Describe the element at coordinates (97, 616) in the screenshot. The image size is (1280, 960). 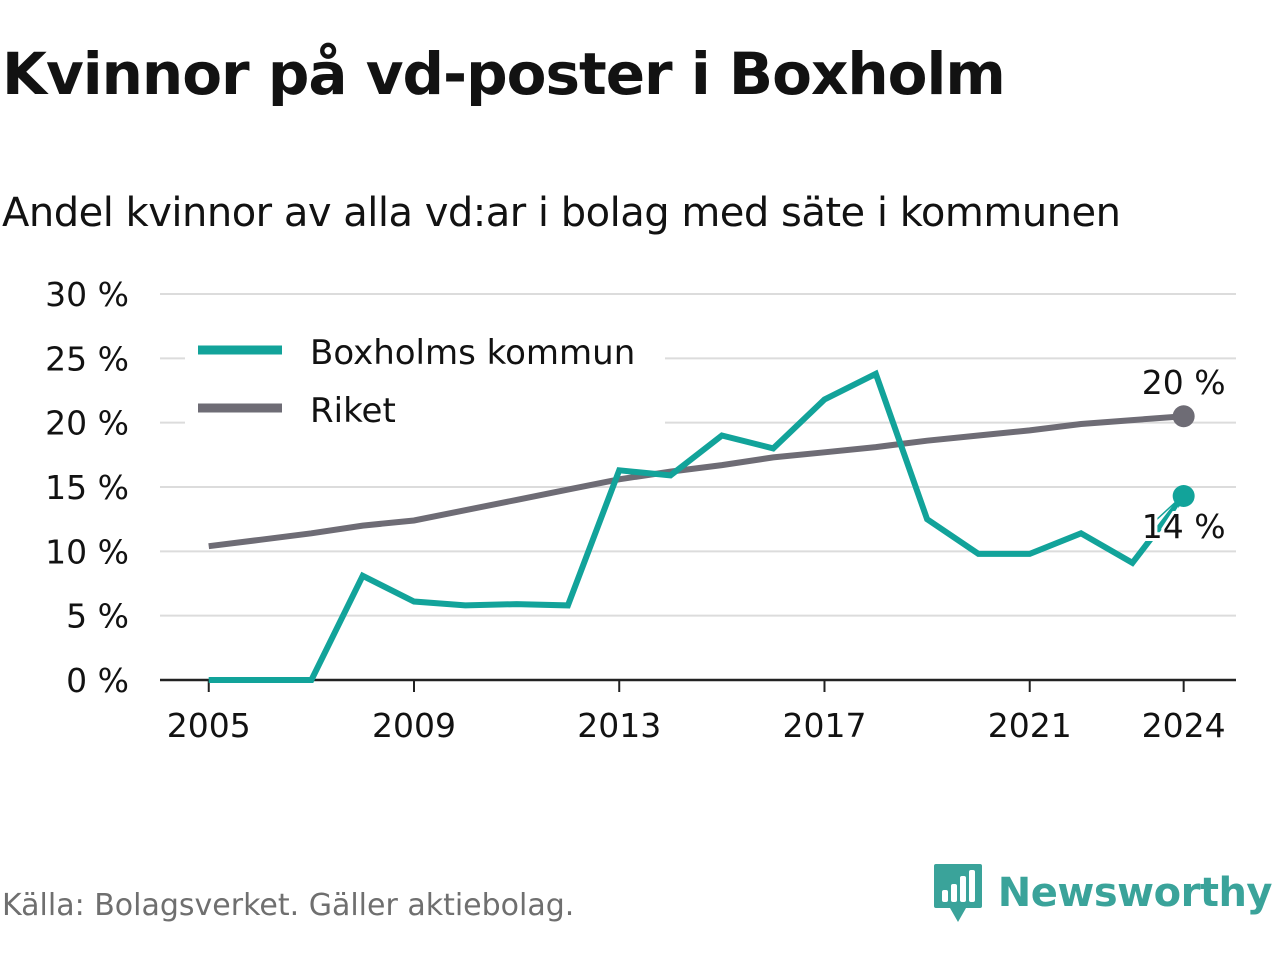
I see `y-tick-label: 5 %` at that location.